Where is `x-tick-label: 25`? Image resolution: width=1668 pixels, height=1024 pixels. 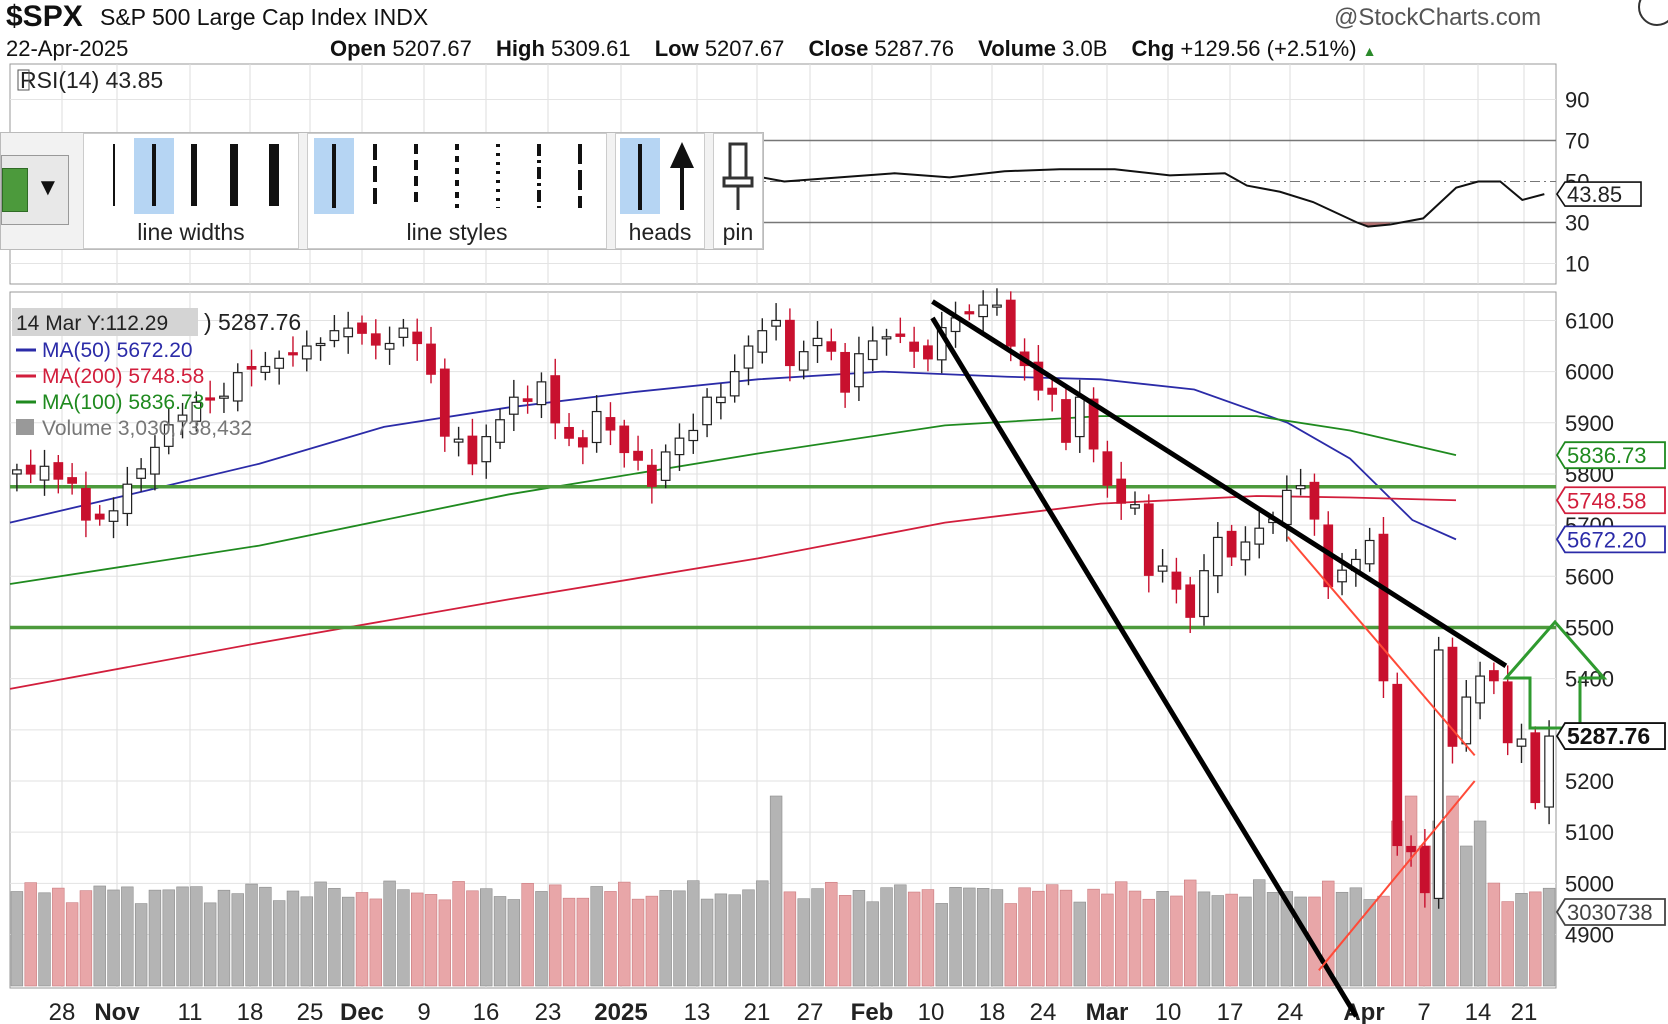 x-tick-label: 25 is located at coordinates (310, 1011).